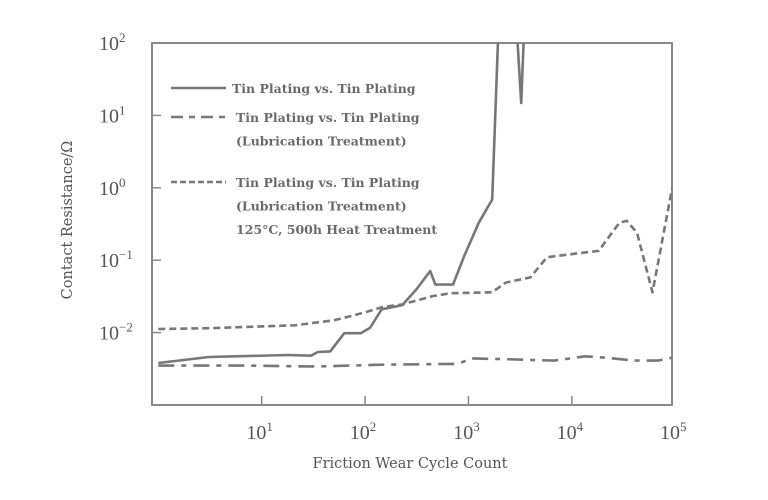  Describe the element at coordinates (410, 464) in the screenshot. I see `x-axis-label: Friction Wear Cycle Count` at that location.